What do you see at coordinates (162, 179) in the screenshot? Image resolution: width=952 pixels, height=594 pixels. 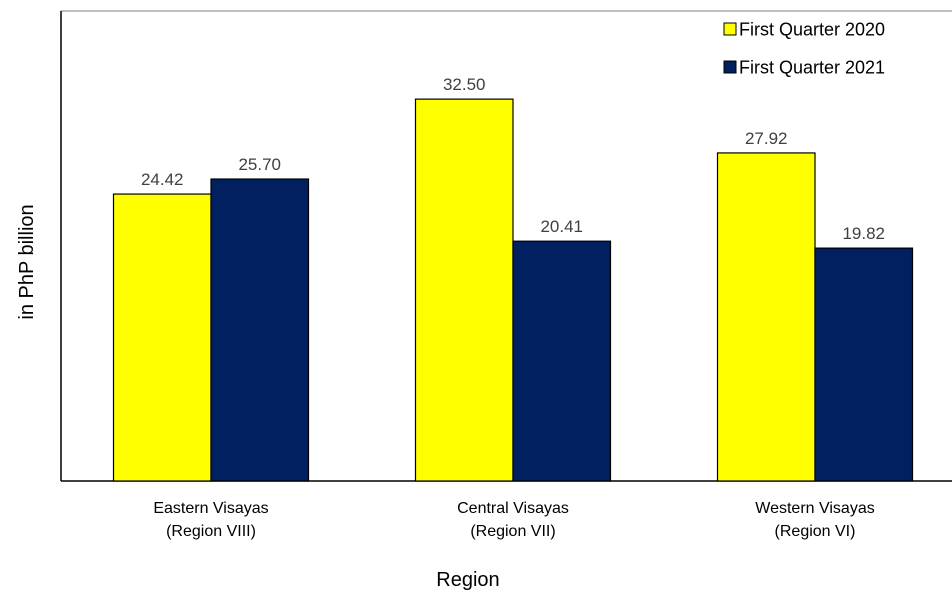 I see `data-label: 24.42` at bounding box center [162, 179].